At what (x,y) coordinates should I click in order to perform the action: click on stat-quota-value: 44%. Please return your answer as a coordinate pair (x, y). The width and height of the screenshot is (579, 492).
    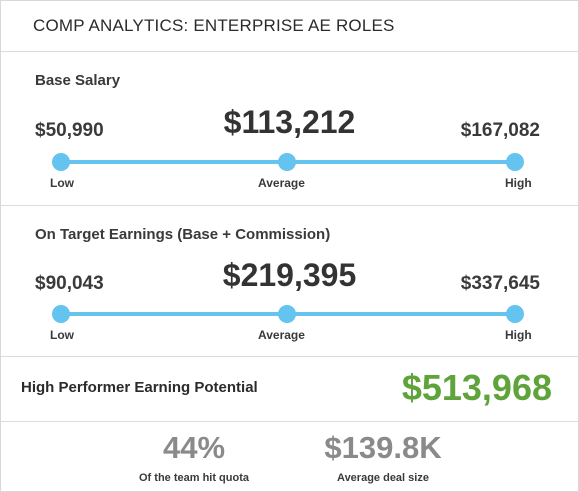
    Looking at the image, I should click on (194, 447).